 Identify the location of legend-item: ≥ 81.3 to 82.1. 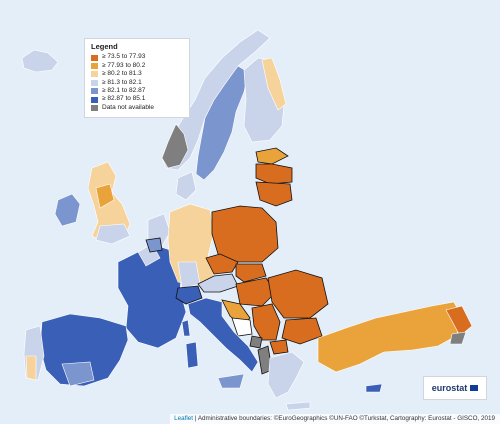
(137, 83).